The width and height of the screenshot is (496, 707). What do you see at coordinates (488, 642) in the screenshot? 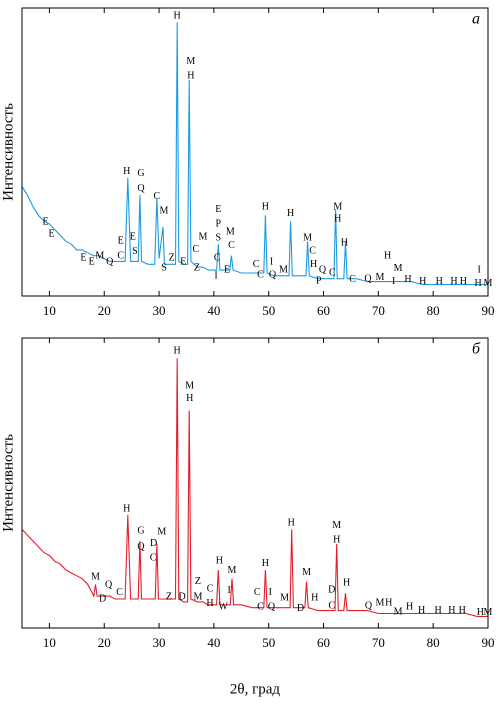
I see `x-tick-label: 90` at bounding box center [488, 642].